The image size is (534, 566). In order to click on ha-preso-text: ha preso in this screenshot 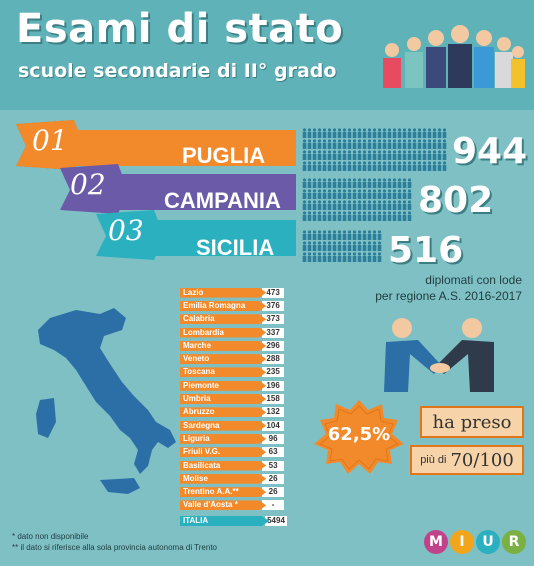, I will do `click(472, 422)`.